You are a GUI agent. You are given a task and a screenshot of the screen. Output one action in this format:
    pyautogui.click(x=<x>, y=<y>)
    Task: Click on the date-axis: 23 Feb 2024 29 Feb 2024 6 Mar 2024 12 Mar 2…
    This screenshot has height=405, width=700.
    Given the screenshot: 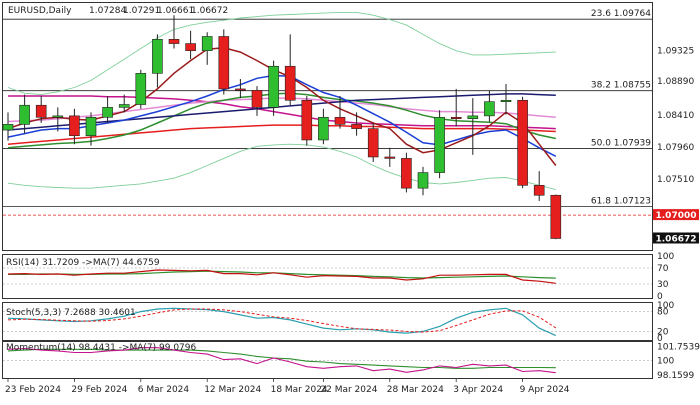 What is the action you would take?
    pyautogui.click(x=287, y=386)
    